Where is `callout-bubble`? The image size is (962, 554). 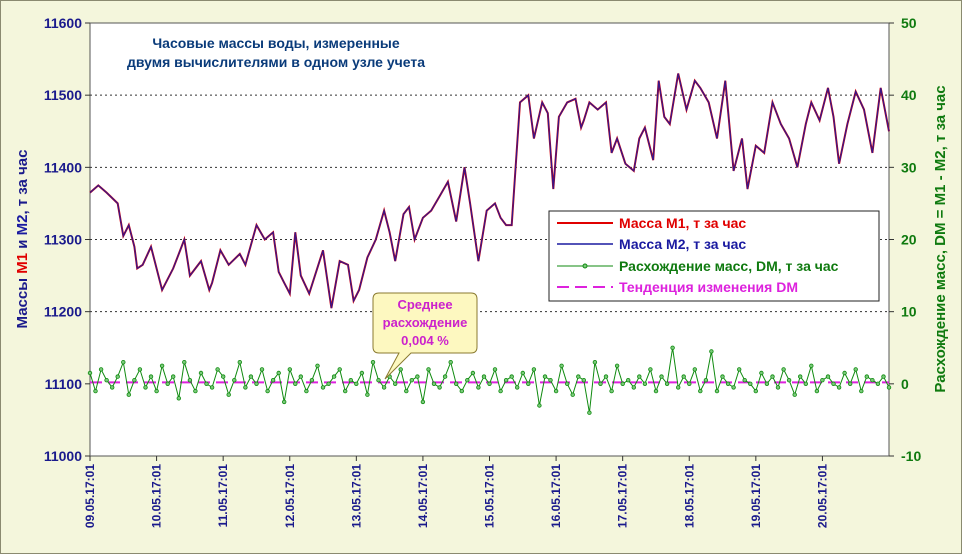 callout-bubble is located at coordinates (425, 336).